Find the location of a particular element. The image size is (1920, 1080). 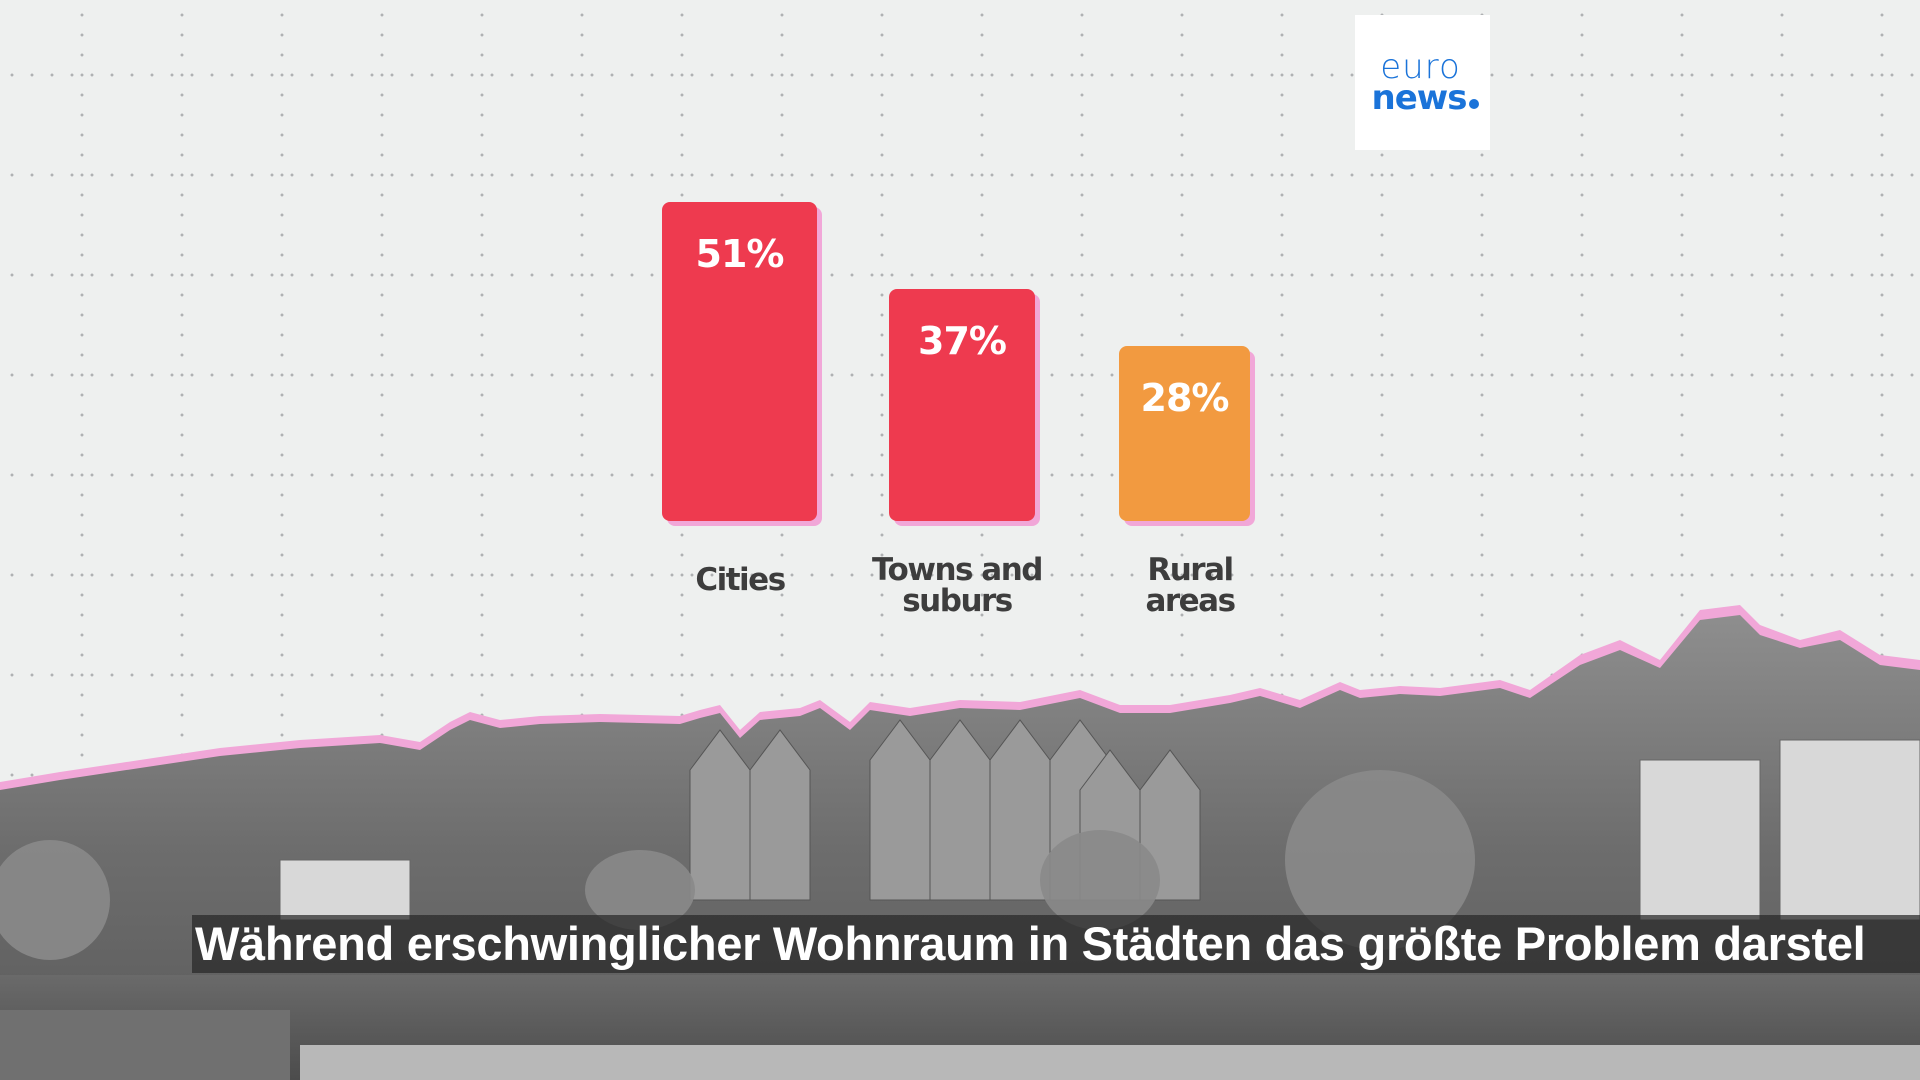

bar-value-rural: 28% is located at coordinates (1185, 398).